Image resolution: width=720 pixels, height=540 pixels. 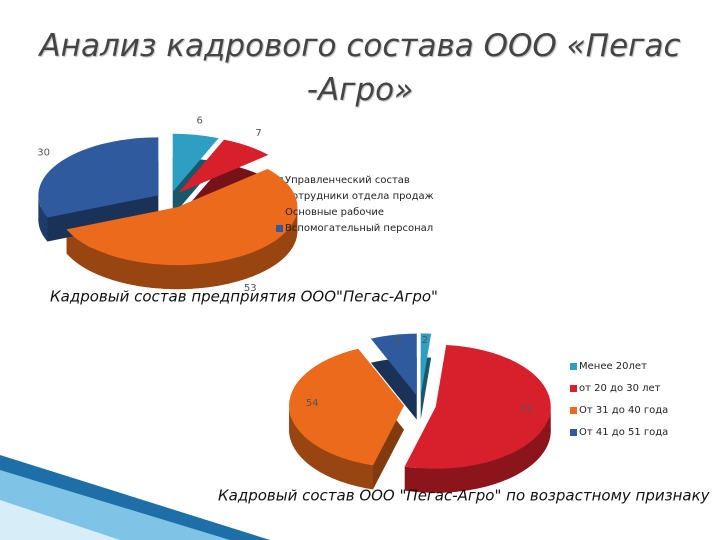 I want to click on legend-label: Основные рабочие, so click(x=334, y=212).